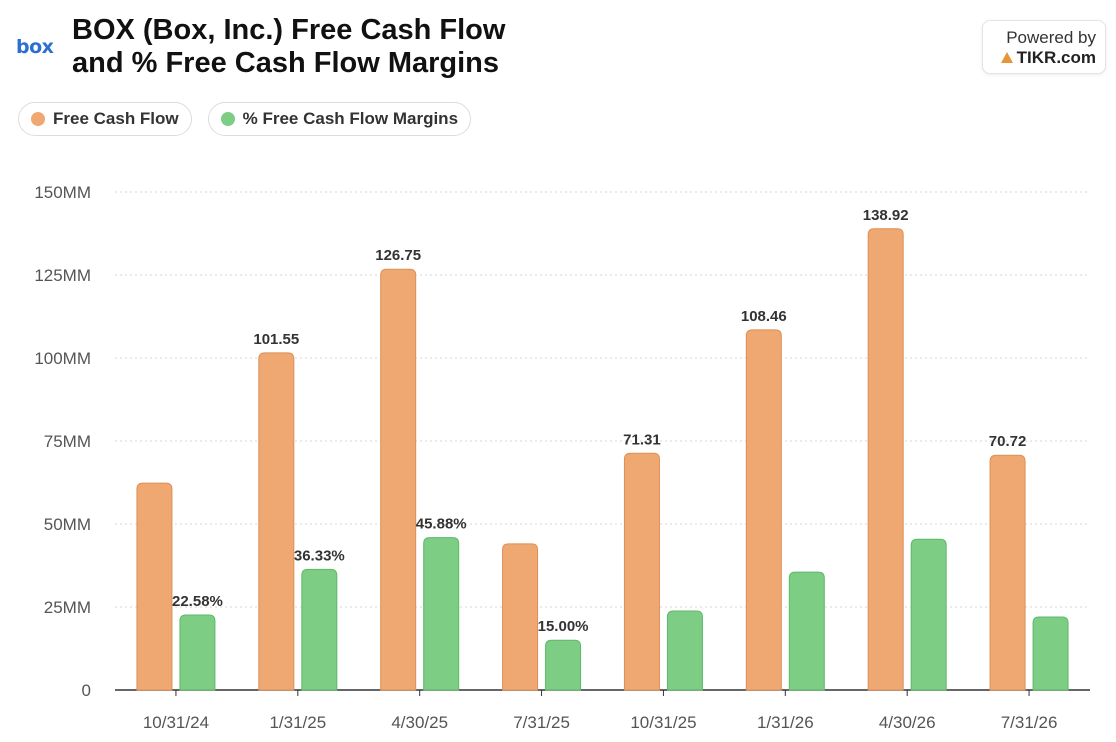 This screenshot has width=1116, height=742. I want to click on legend-item-free-cash-flow: Free Cash Flow, so click(105, 119).